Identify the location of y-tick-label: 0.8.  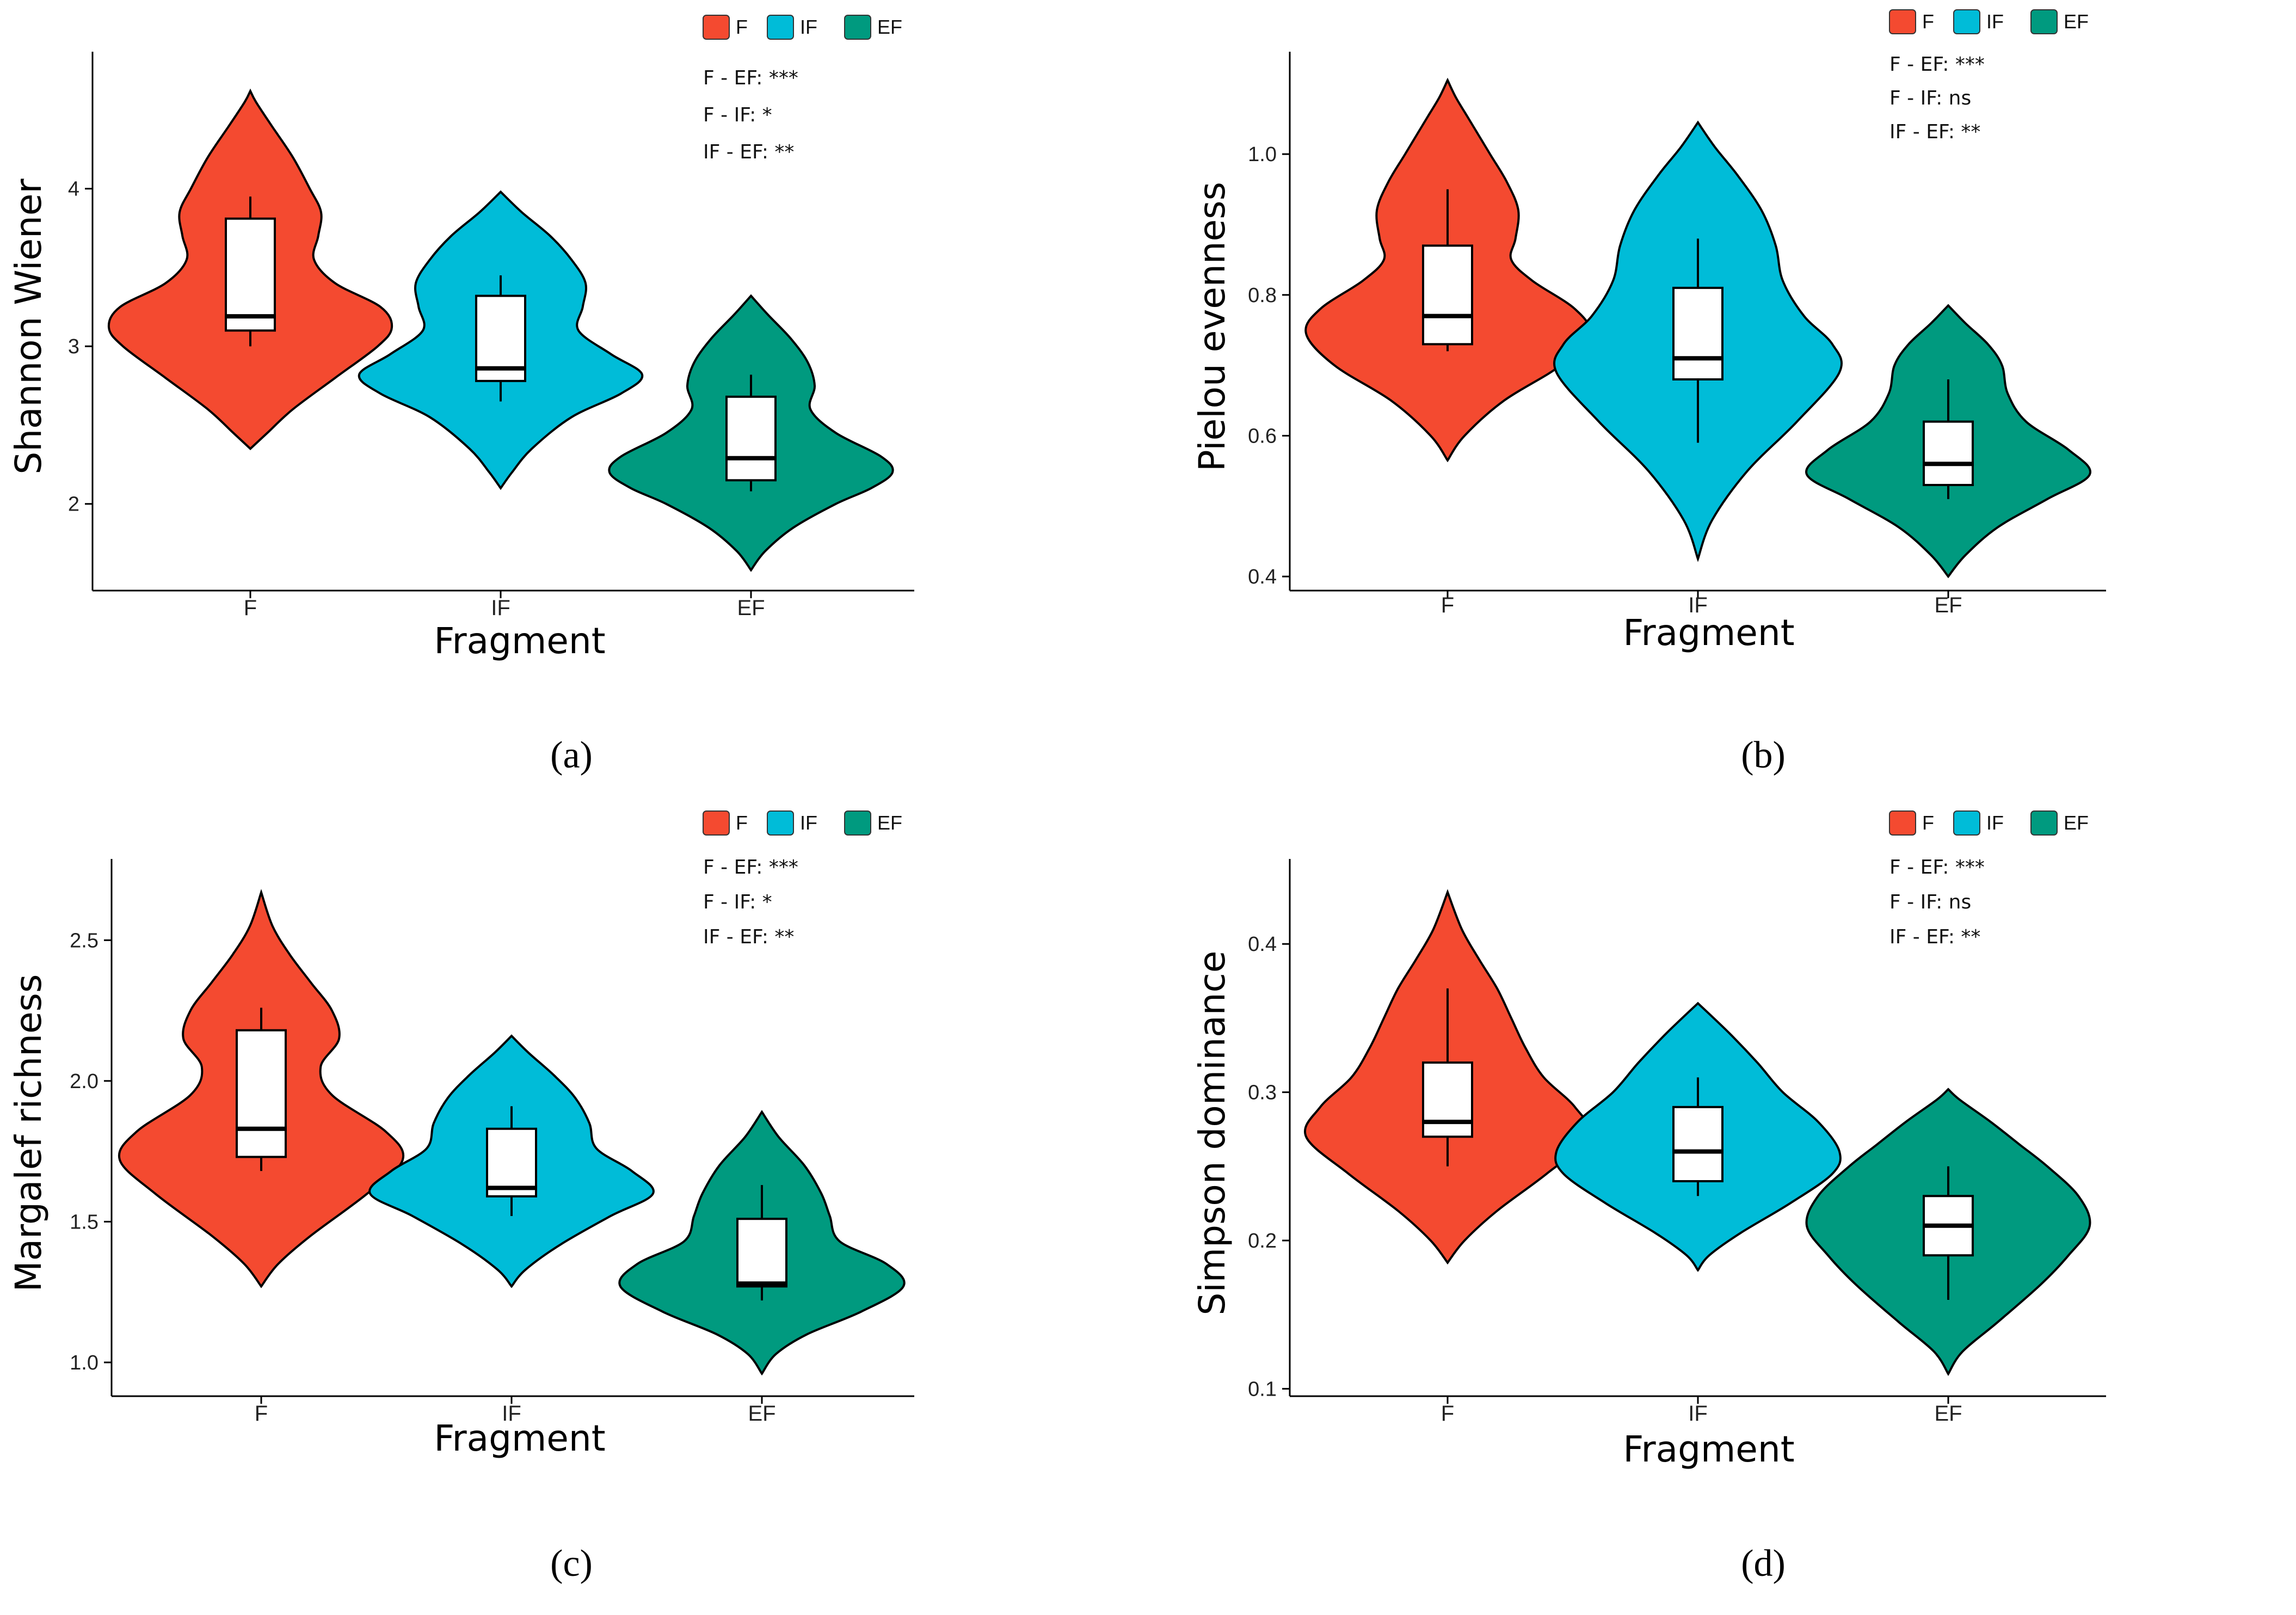
(1262, 295).